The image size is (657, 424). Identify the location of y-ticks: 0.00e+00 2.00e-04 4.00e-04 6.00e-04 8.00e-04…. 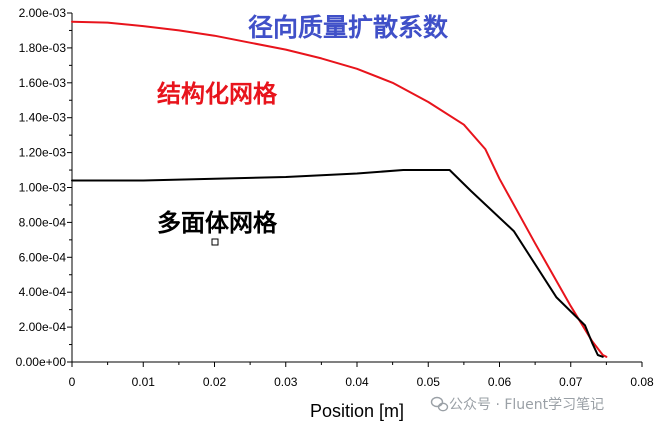
(44, 187).